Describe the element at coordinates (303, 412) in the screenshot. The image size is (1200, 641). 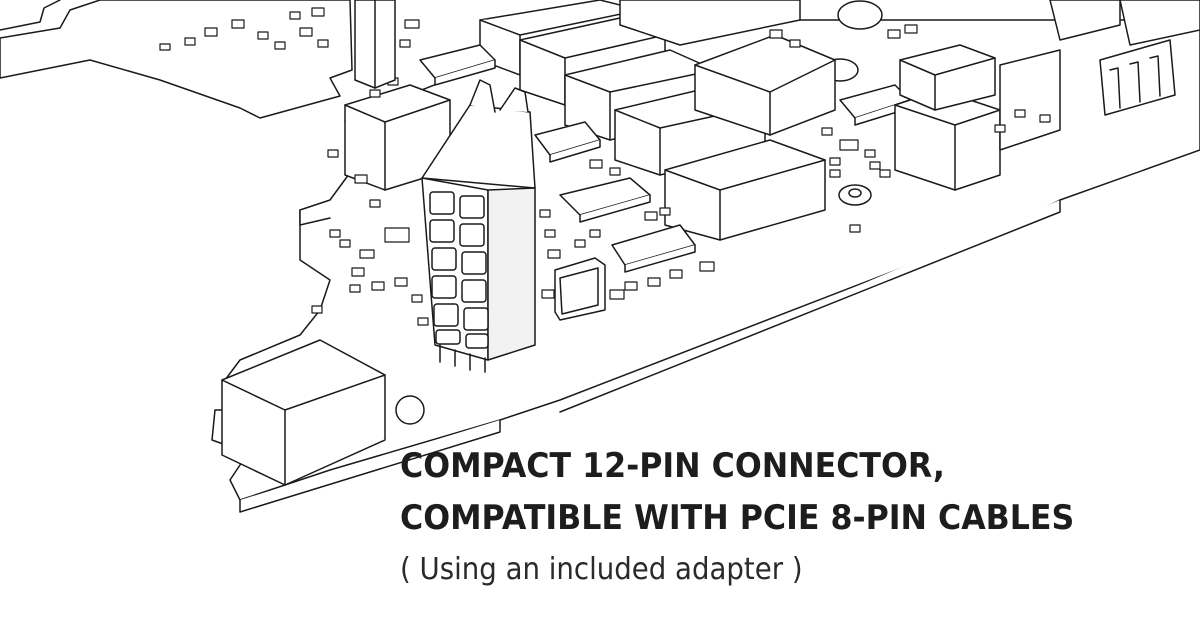
I see `bottom-left-block` at that location.